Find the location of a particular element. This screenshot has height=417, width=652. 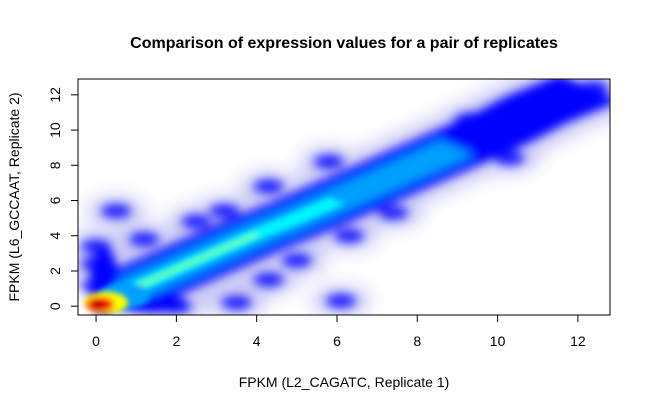

y-tick-label: 8 is located at coordinates (55, 165).